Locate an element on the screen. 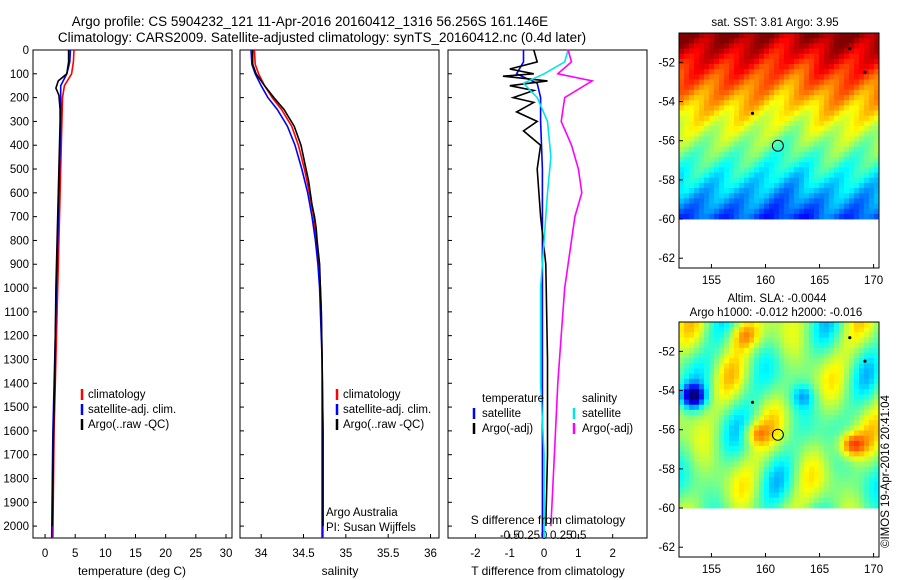 Image resolution: width=900 pixels, height=580 pixels. y-tick-label: 1500 is located at coordinates (16, 408).